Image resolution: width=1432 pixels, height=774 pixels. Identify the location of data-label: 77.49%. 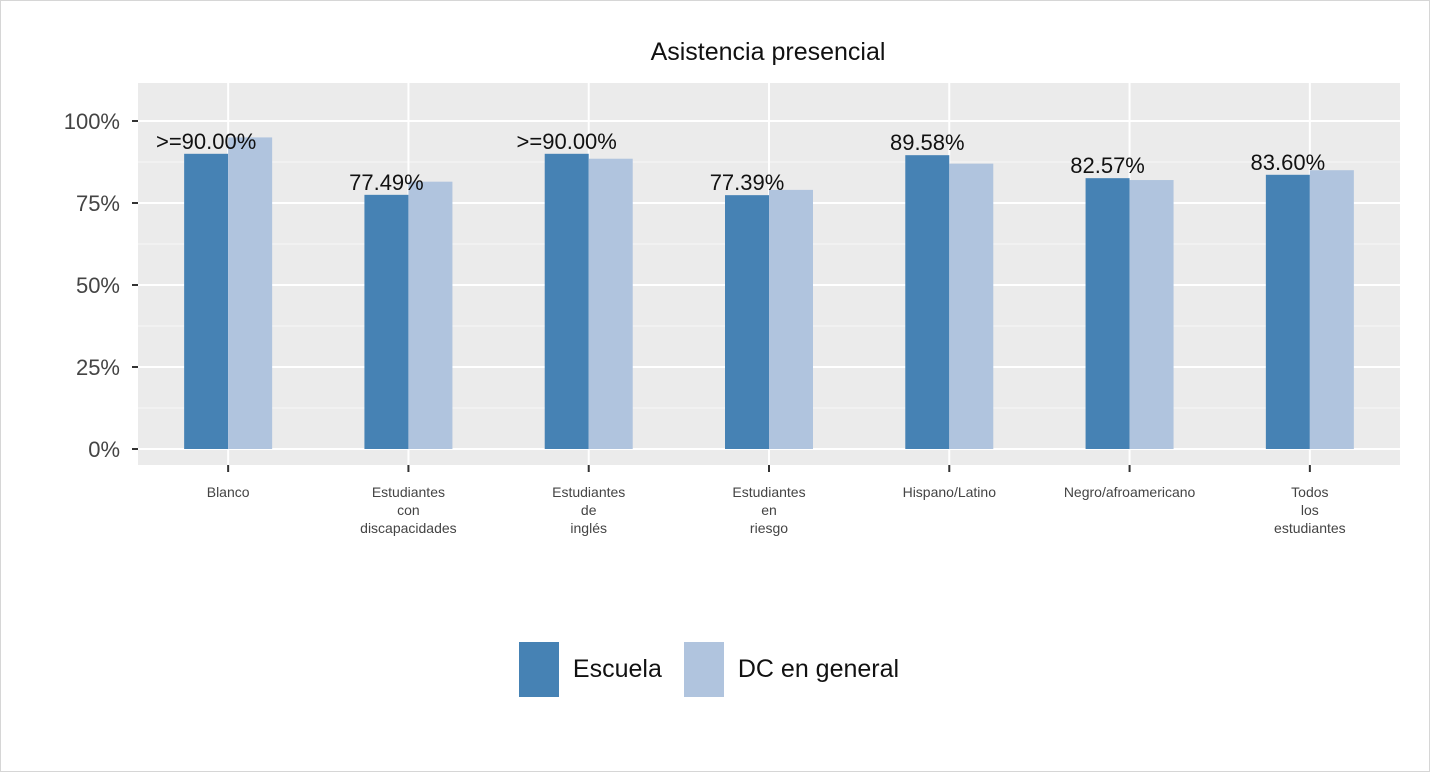
(386, 182).